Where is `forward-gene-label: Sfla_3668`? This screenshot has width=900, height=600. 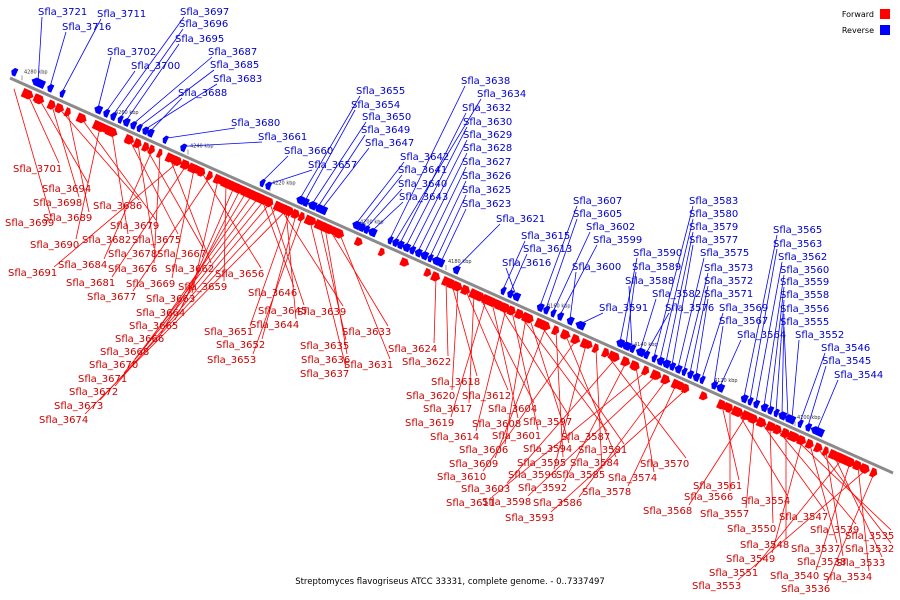
forward-gene-label: Sfla_3668 is located at coordinates (124, 352).